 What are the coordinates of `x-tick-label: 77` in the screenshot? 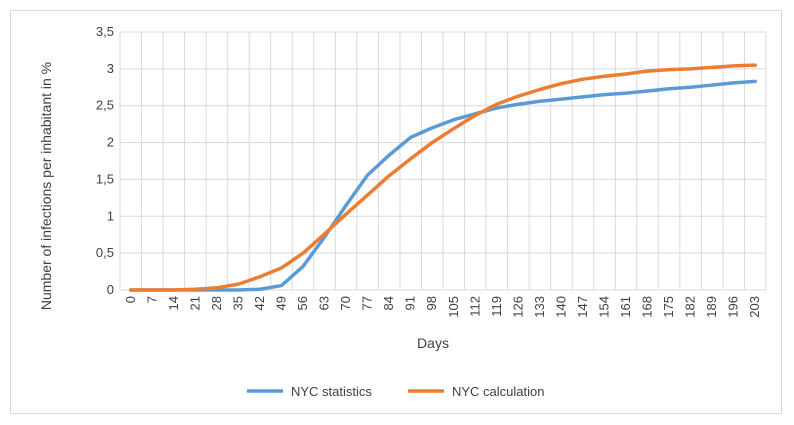 It's located at (367, 303).